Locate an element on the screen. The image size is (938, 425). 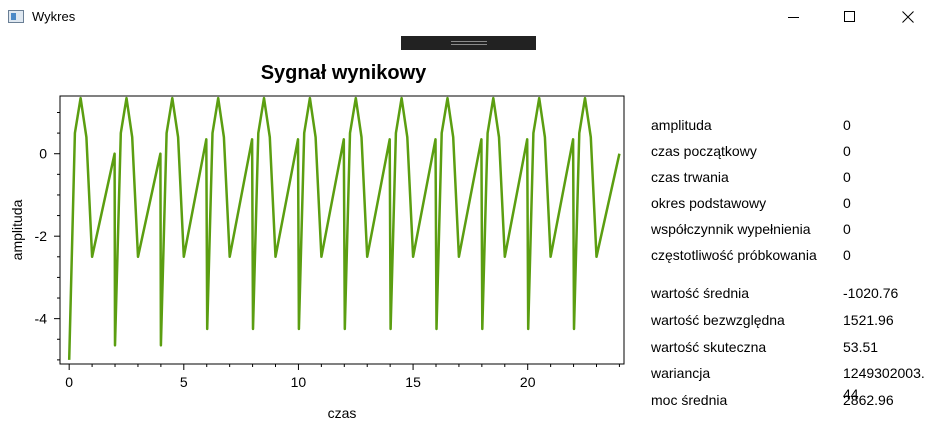
maximize-icon is located at coordinates (849, 16).